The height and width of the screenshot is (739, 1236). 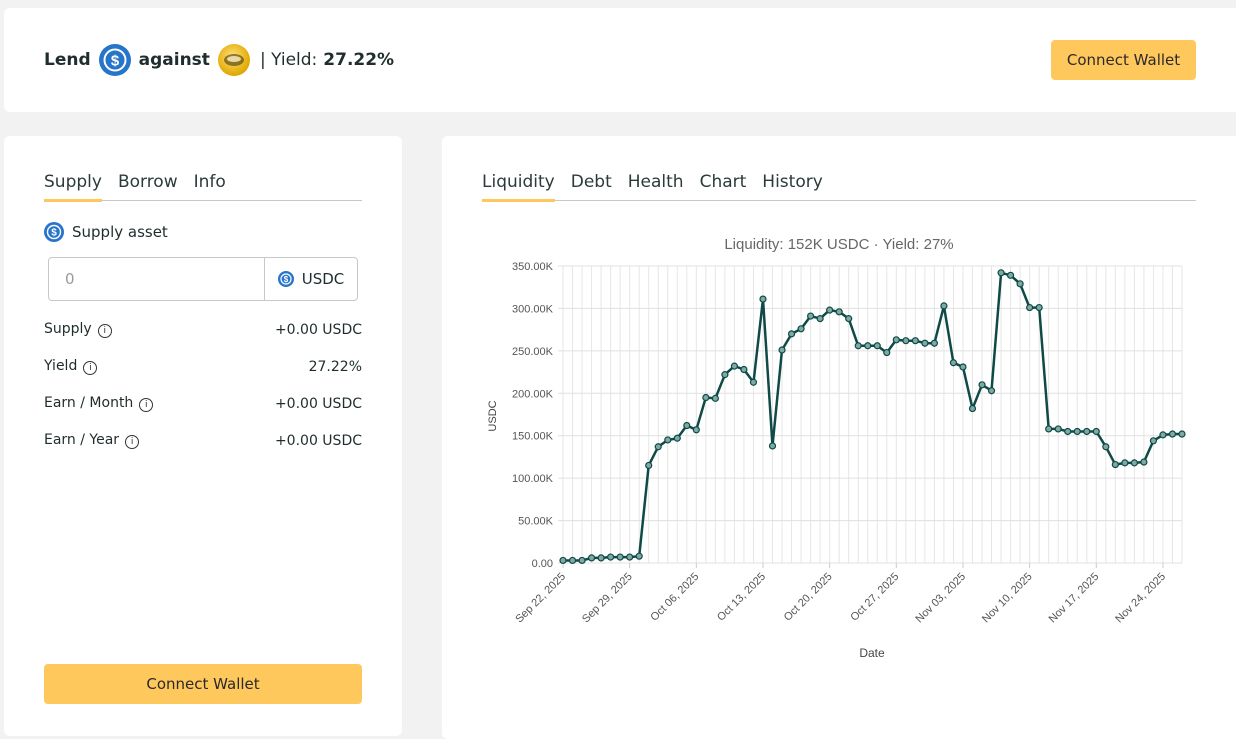 What do you see at coordinates (874, 597) in the screenshot?
I see `x-tick-label: Oct 27, 2025` at bounding box center [874, 597].